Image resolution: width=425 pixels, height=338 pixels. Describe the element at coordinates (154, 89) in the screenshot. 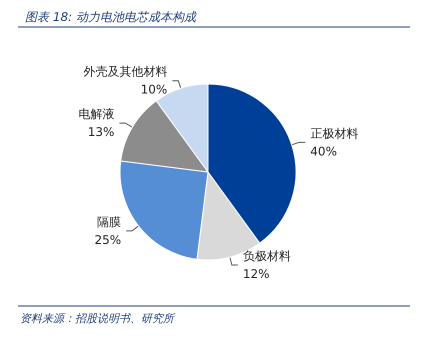

I see `data-label: 10%` at that location.